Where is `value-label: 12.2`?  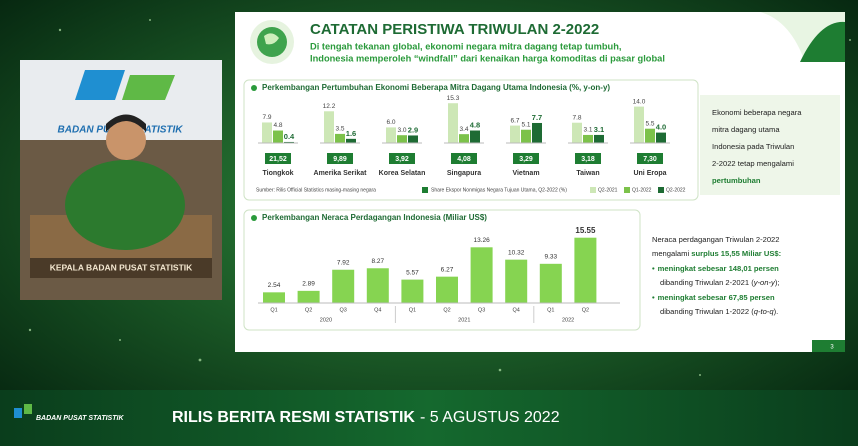 value-label: 12.2 is located at coordinates (329, 106).